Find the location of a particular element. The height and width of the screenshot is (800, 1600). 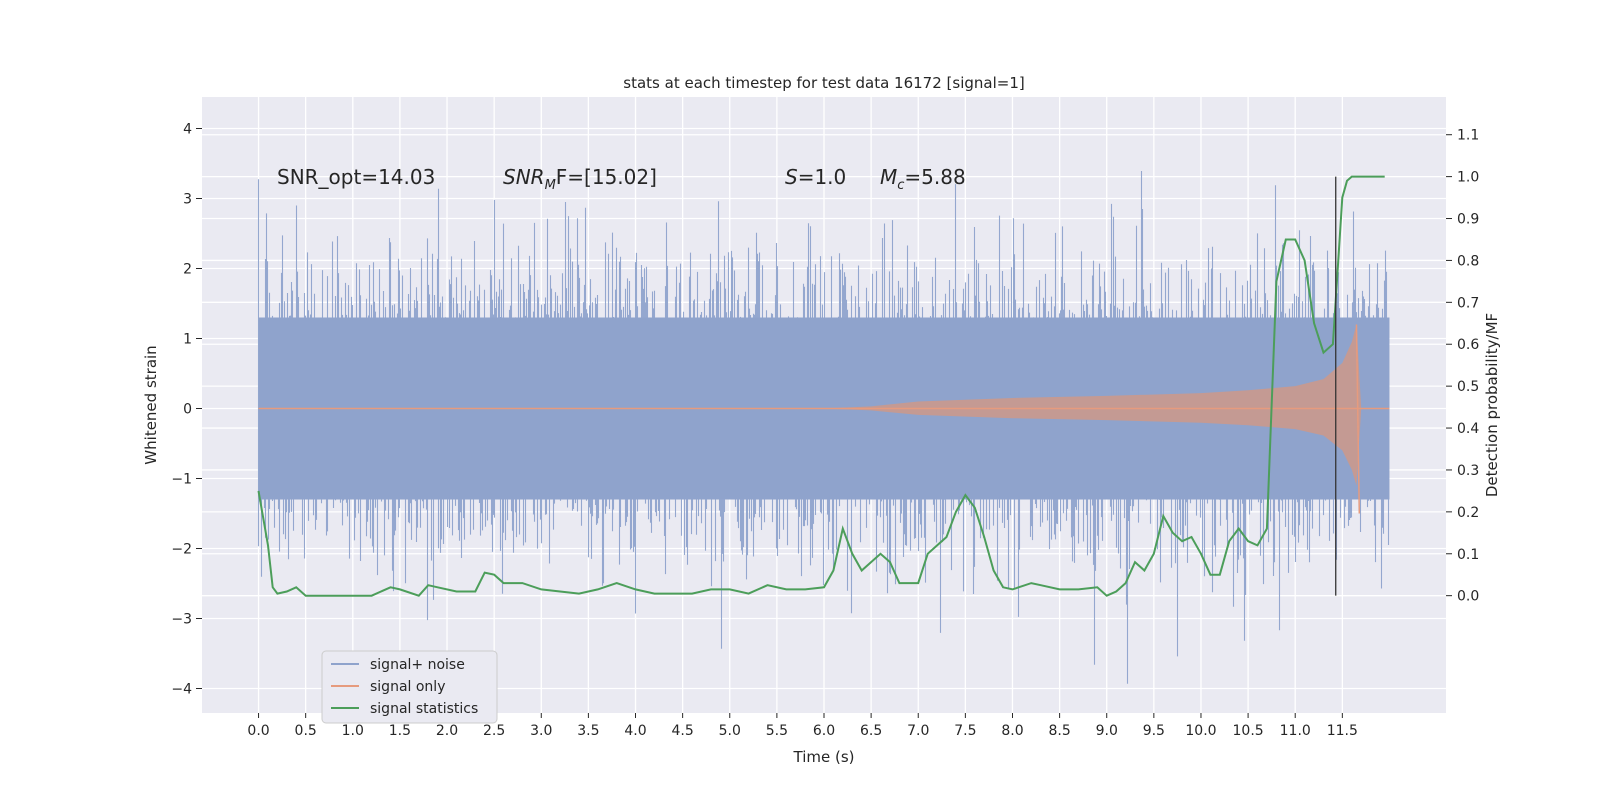

annotation-mc-sub: c is located at coordinates (900, 185).